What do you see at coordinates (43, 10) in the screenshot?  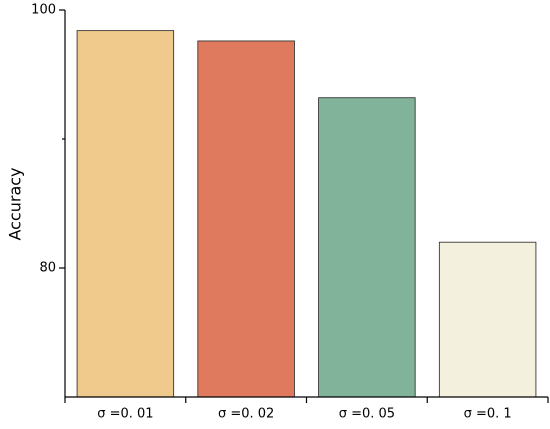 I see `y-tick-label: 100` at bounding box center [43, 10].